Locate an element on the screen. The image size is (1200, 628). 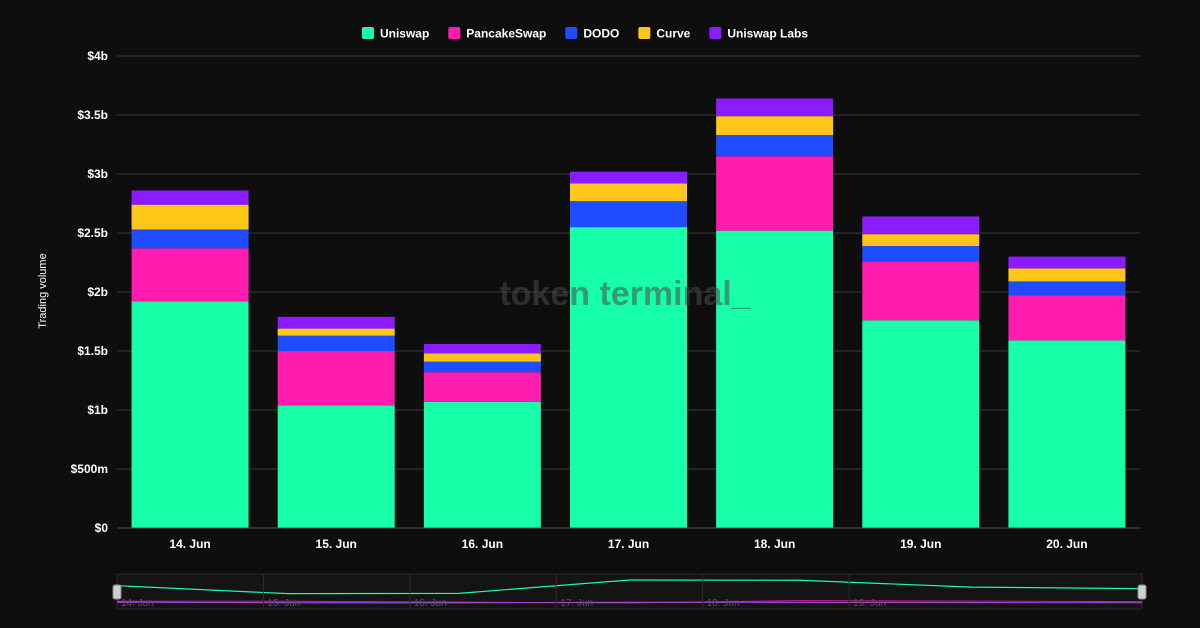
navigator-label: 14. Jun is located at coordinates (137, 603).